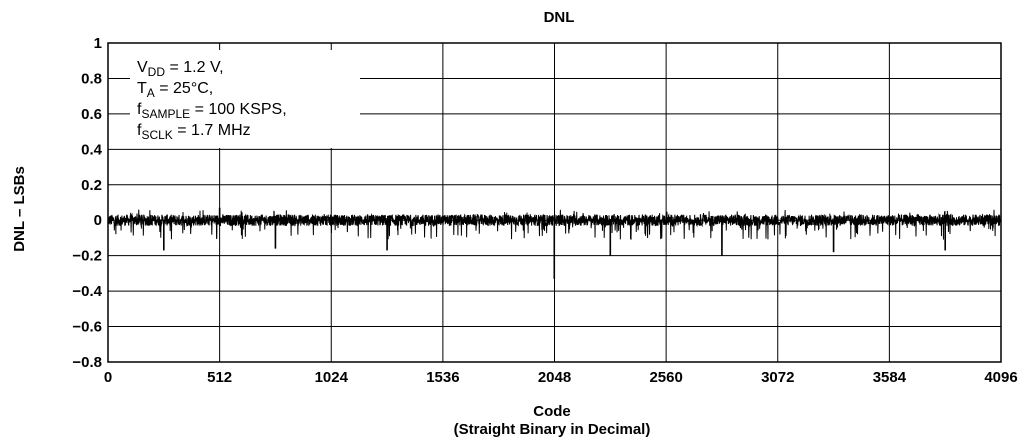  Describe the element at coordinates (91, 114) in the screenshot. I see `y-tick-label: 0.6` at that location.